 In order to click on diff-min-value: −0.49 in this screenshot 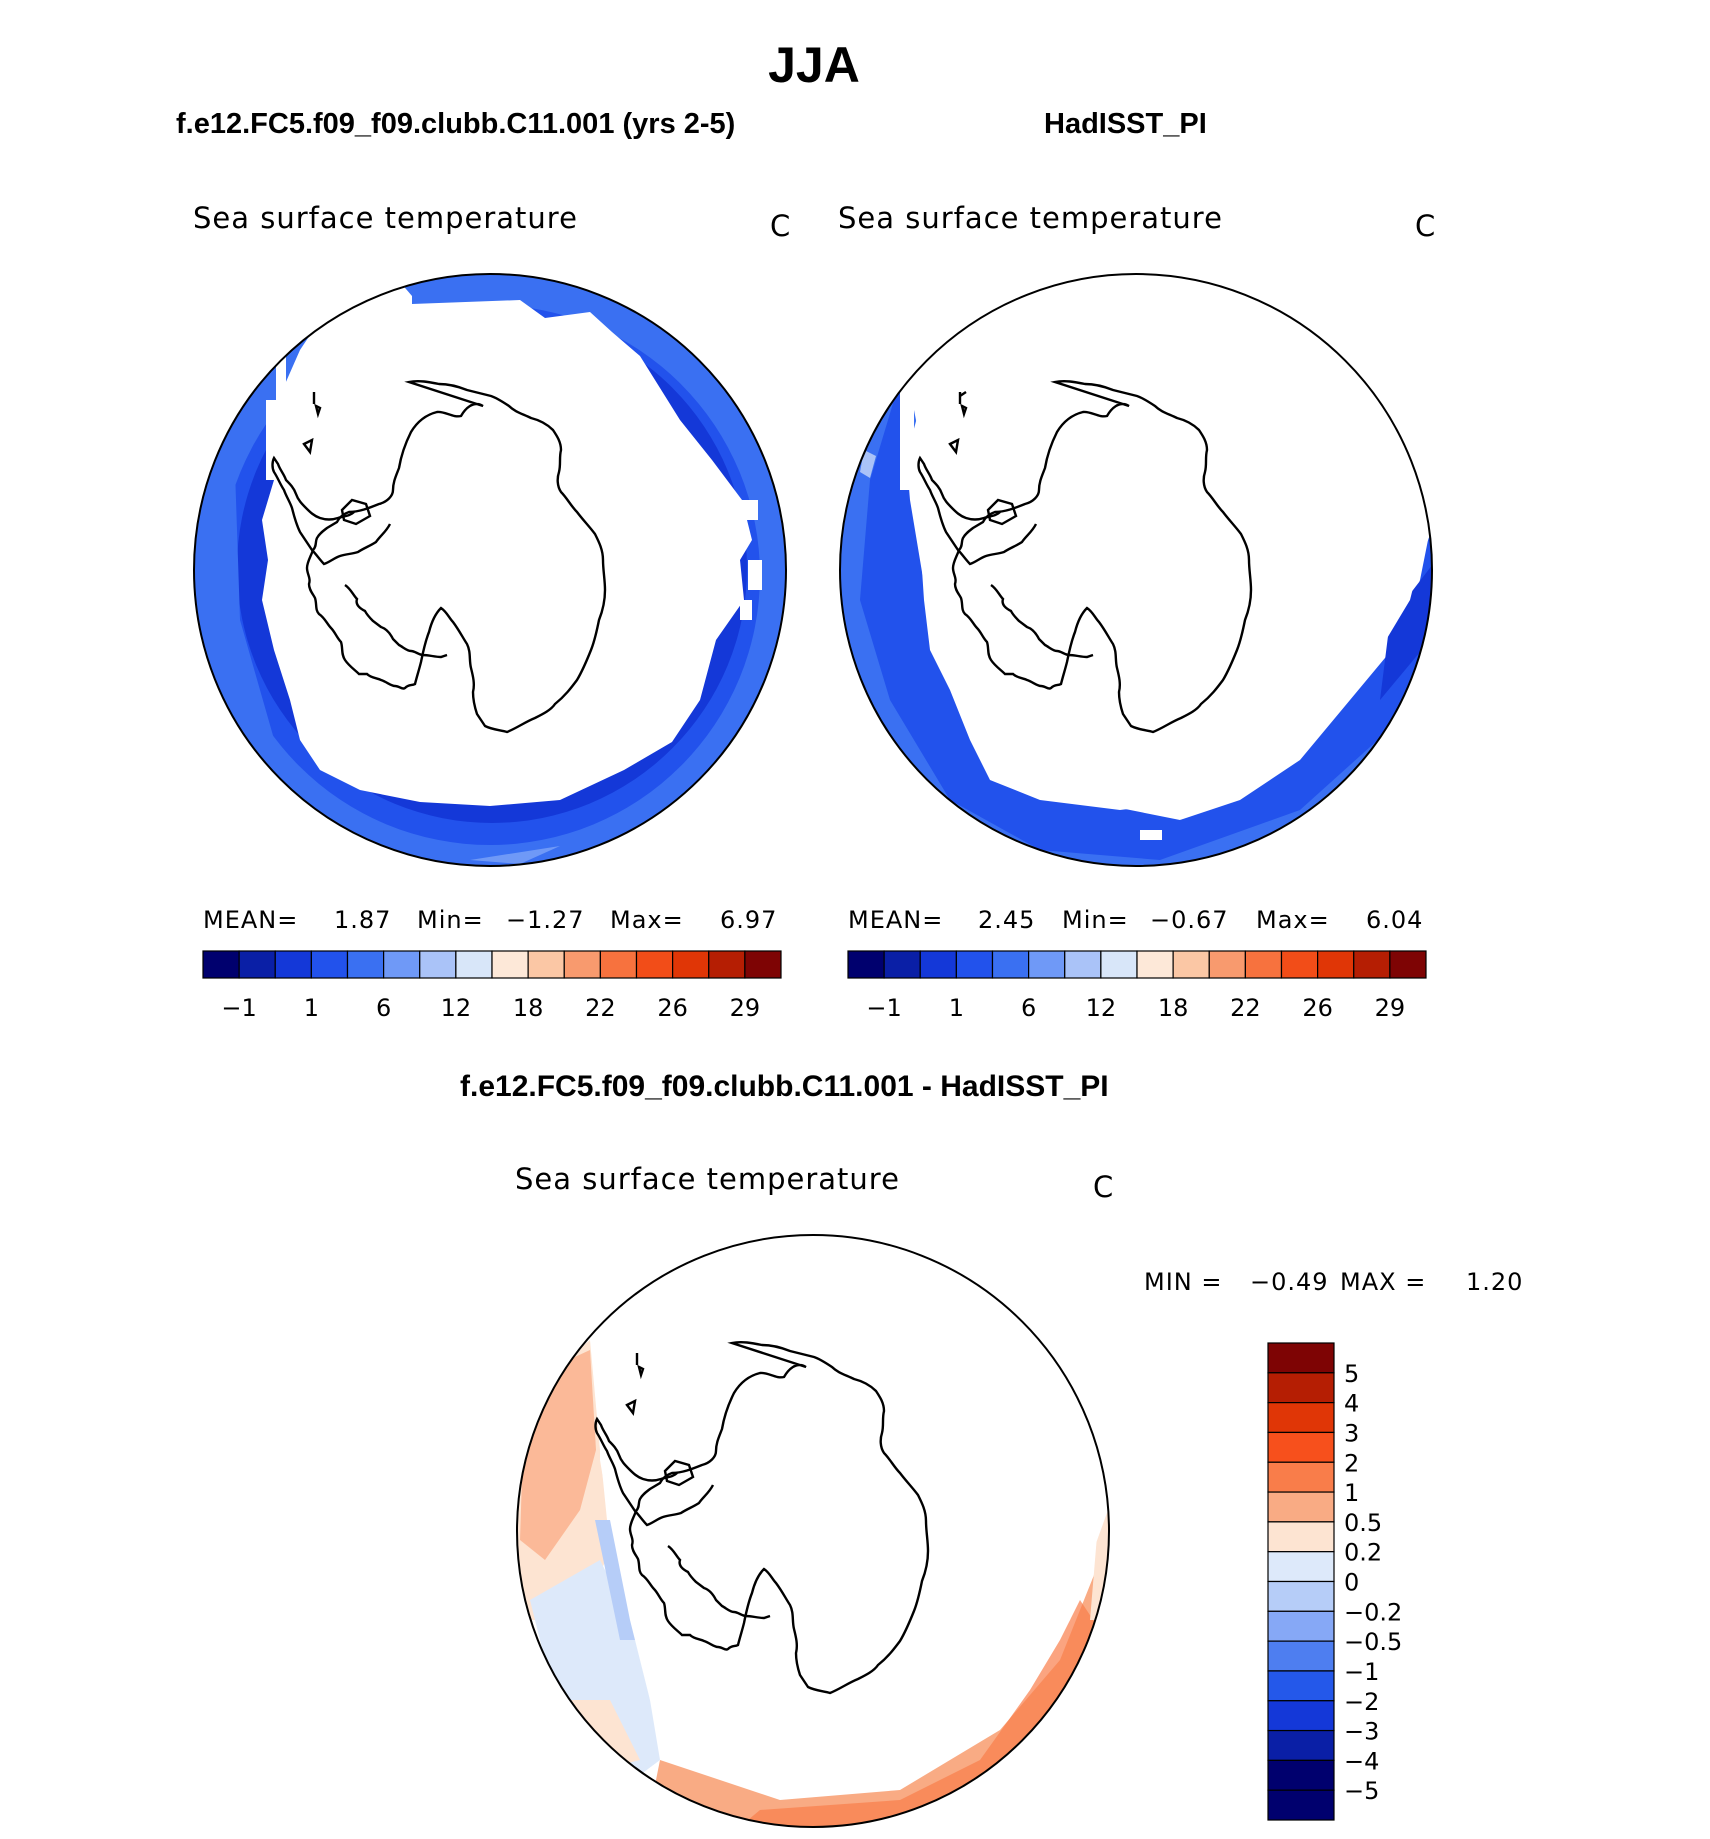, I will do `click(1289, 1282)`.